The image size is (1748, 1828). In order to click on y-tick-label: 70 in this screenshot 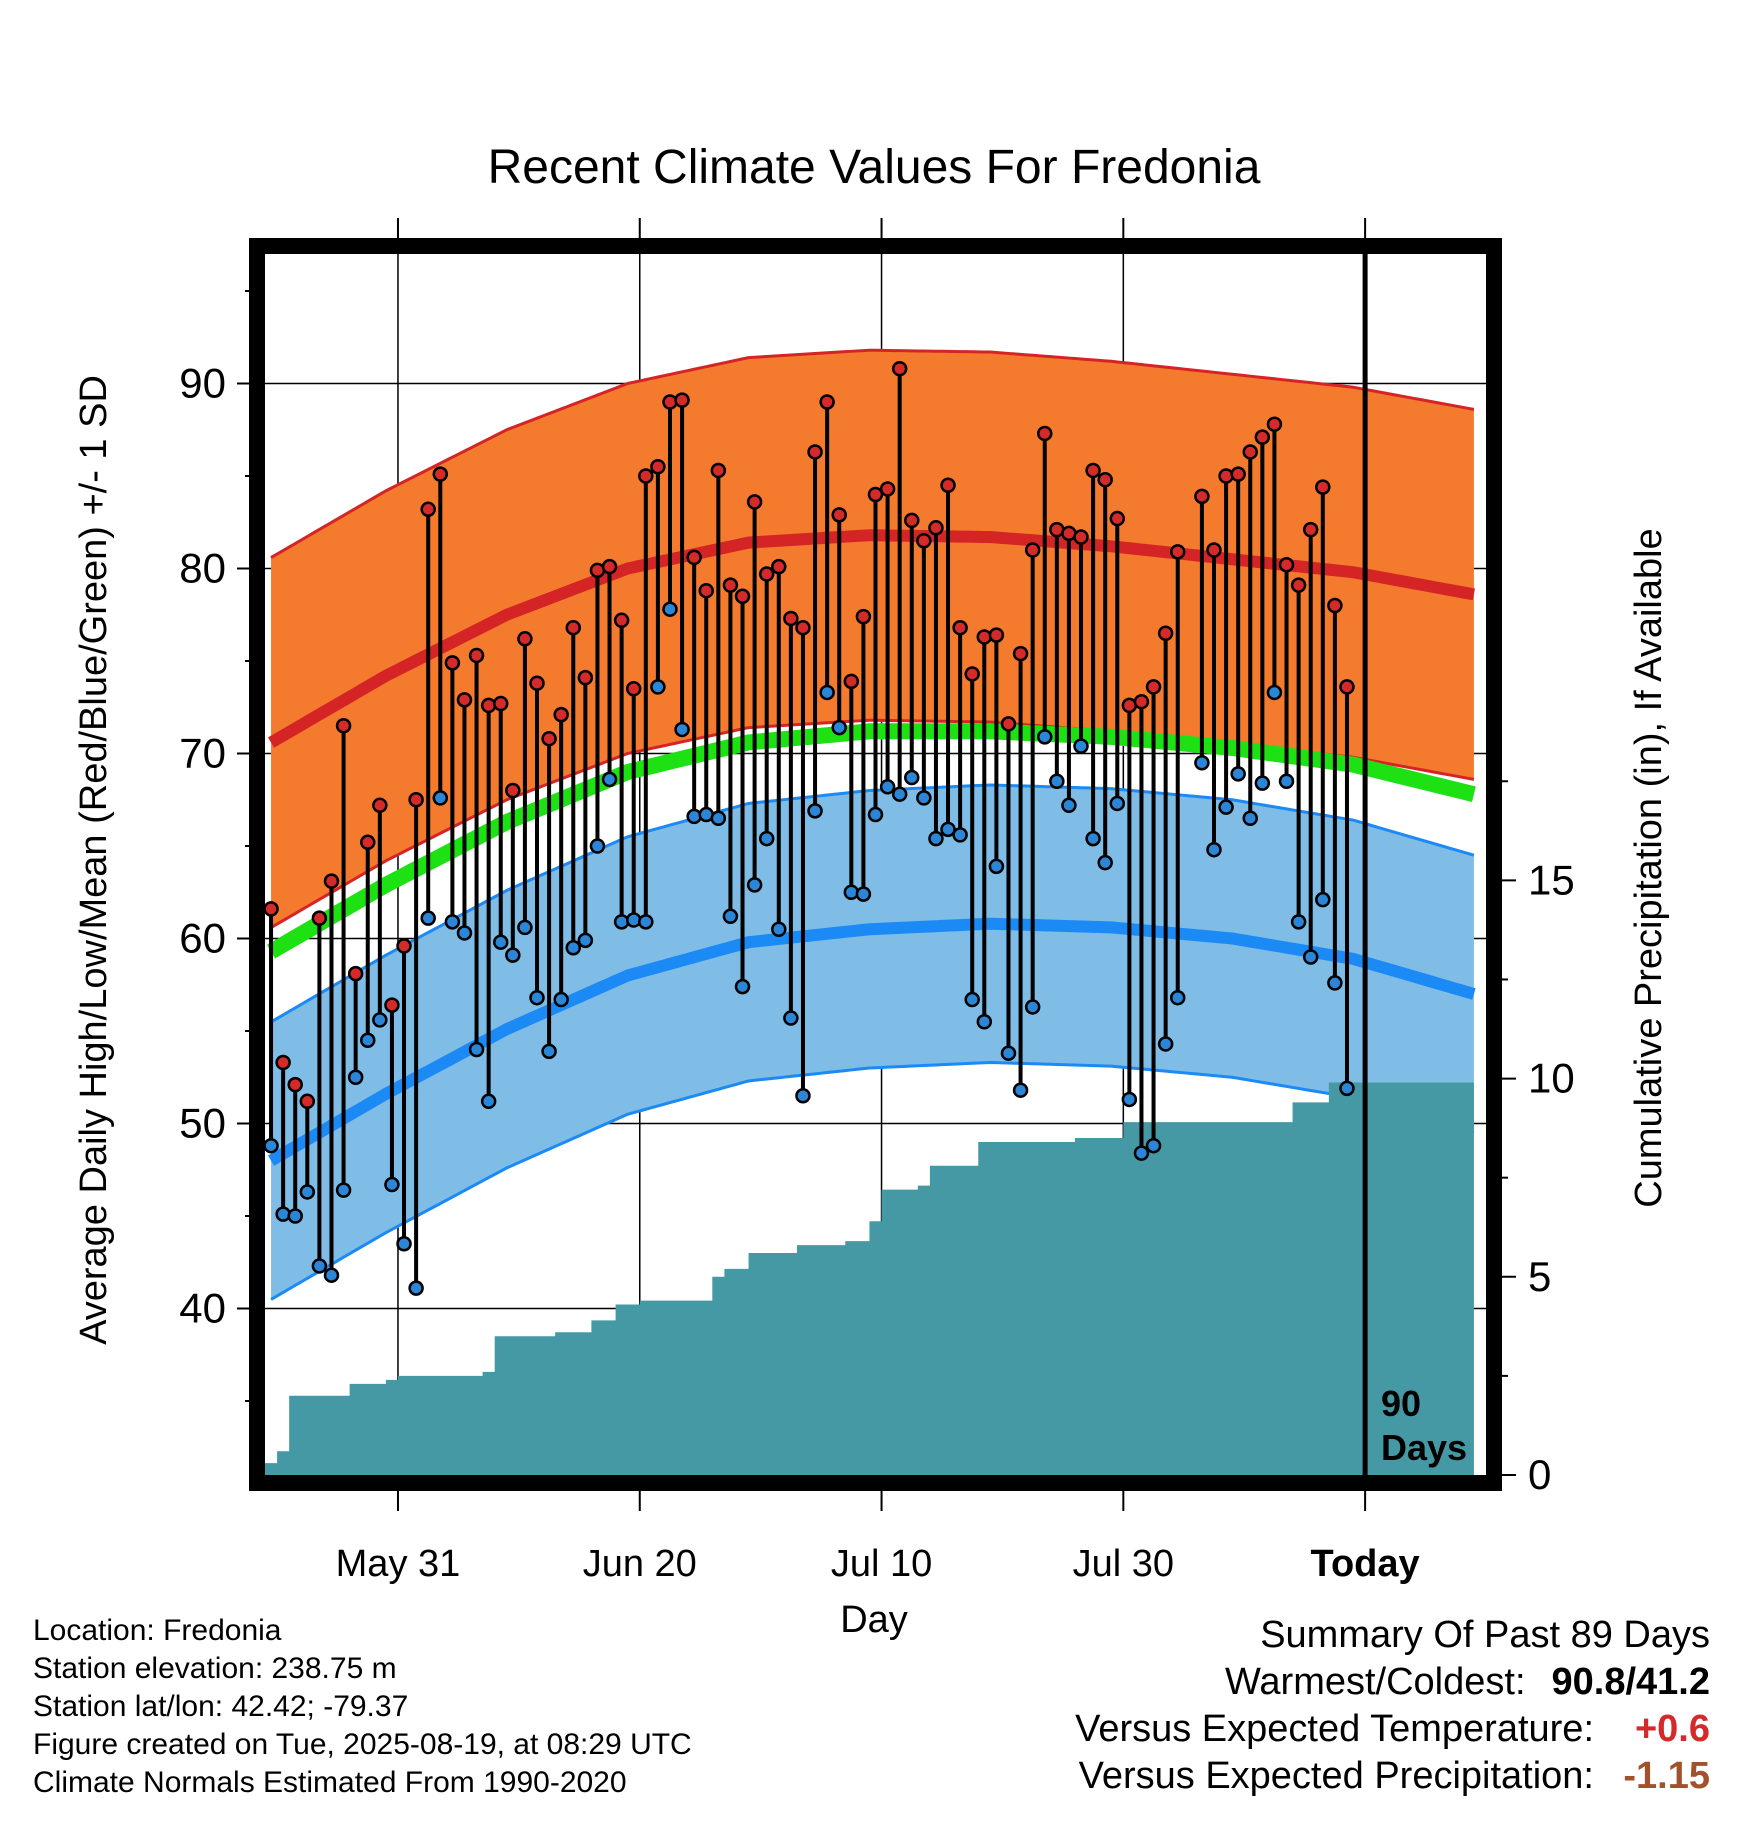, I will do `click(202, 753)`.